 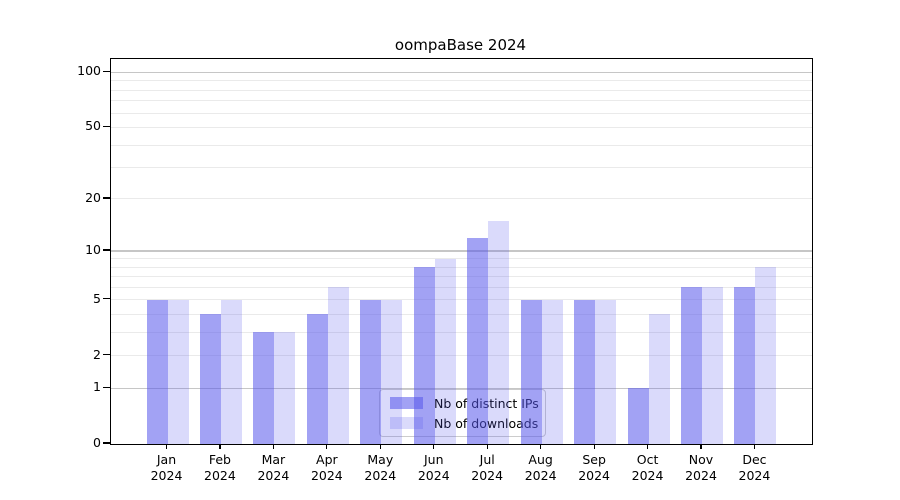 What do you see at coordinates (647, 467) in the screenshot?
I see `x-tick-label-oct: Oct 2024` at bounding box center [647, 467].